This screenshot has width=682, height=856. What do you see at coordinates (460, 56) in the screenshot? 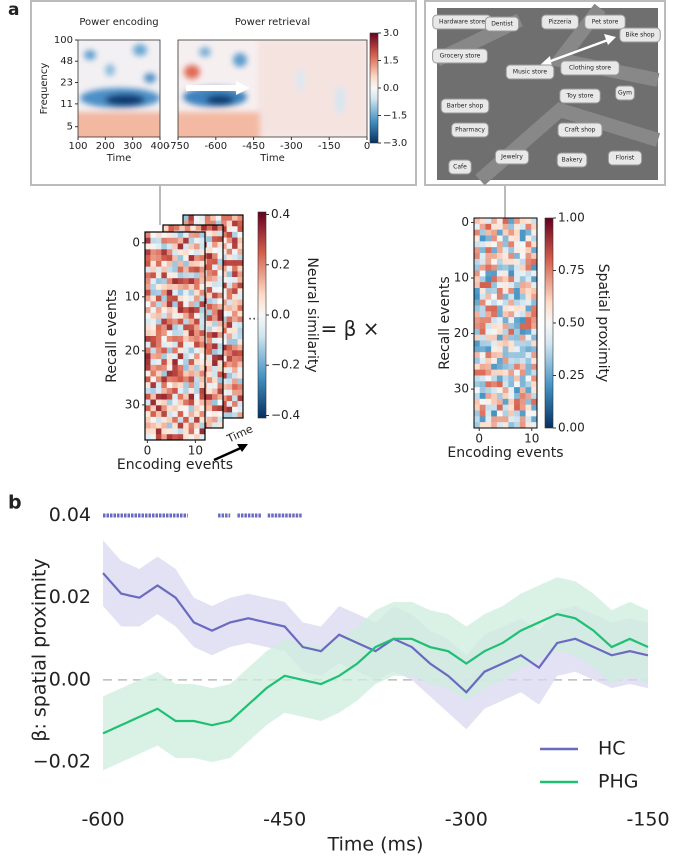
I see `map-label-box` at bounding box center [460, 56].